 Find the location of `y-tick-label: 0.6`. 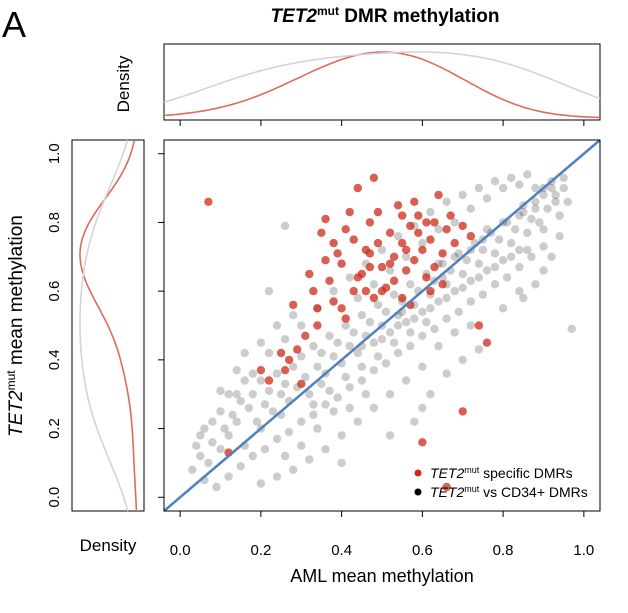

y-tick-label: 0.6 is located at coordinates (54, 291).